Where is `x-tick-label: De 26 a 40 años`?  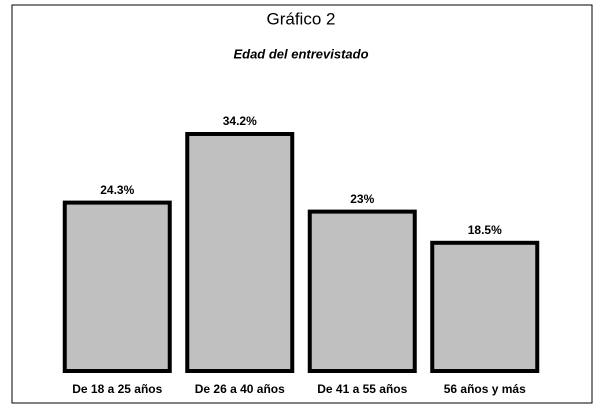 x-tick-label: De 26 a 40 años is located at coordinates (240, 389).